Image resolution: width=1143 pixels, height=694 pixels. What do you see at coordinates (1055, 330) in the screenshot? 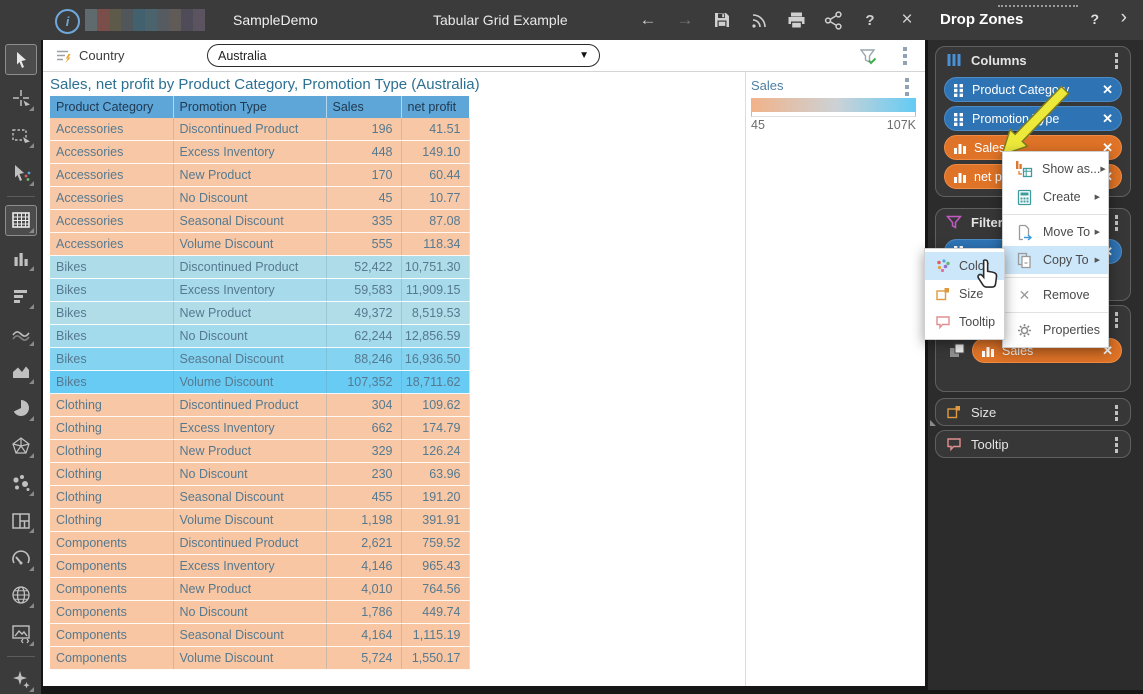
I see `menu-item-properties: Properties` at bounding box center [1055, 330].